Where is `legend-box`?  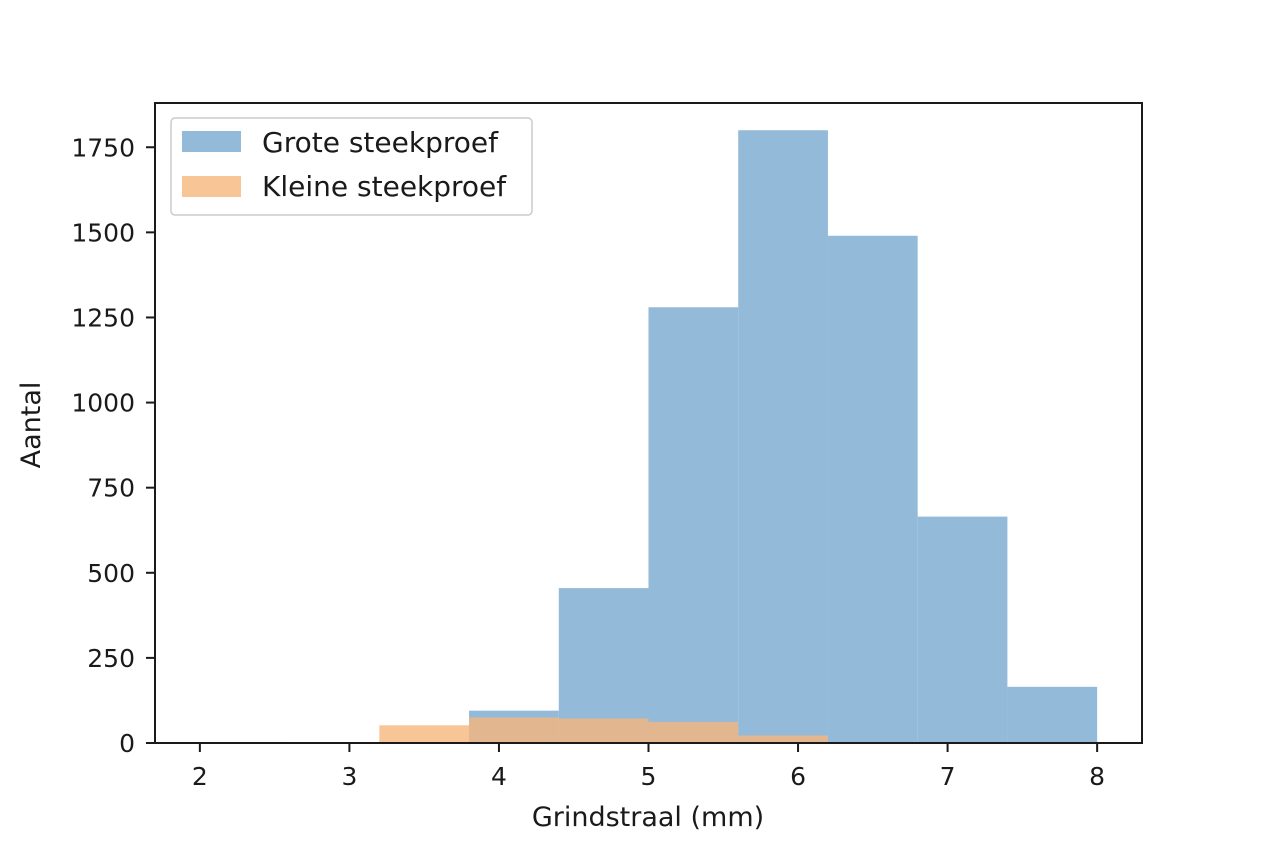 legend-box is located at coordinates (351, 166).